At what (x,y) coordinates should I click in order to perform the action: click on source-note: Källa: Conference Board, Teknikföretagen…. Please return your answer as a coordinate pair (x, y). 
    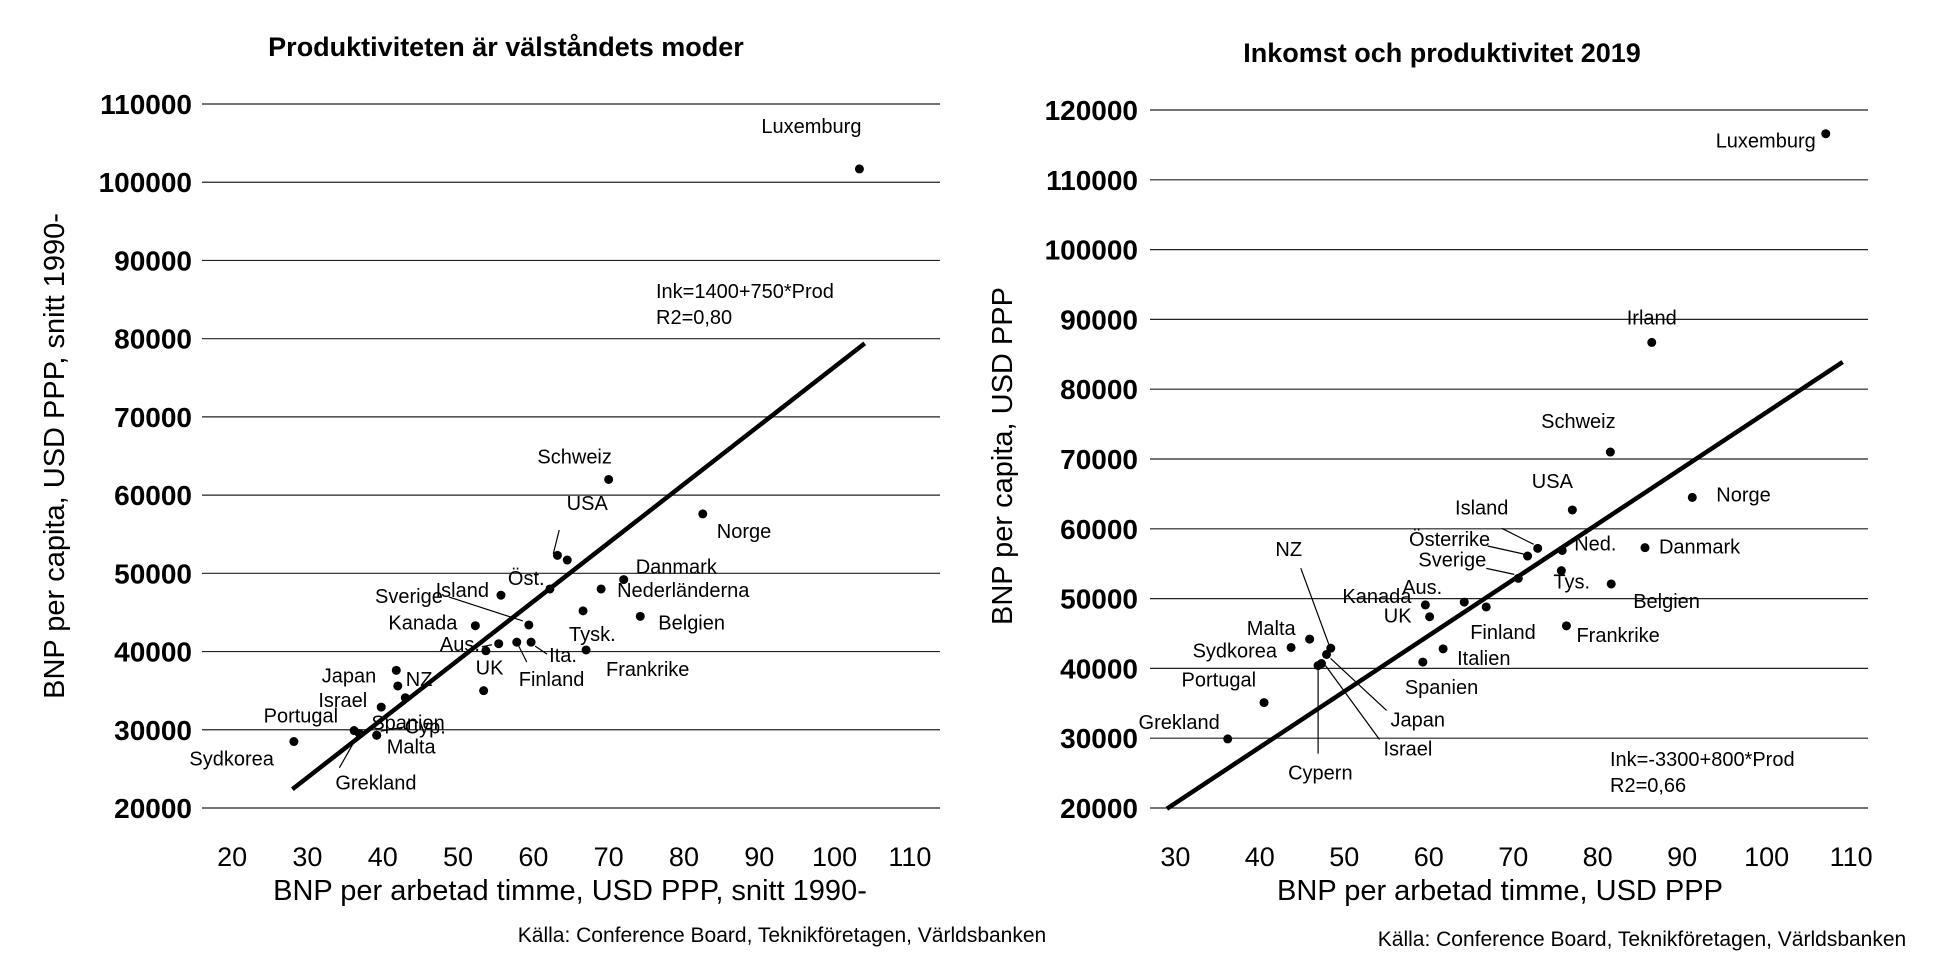
    Looking at the image, I should click on (1642, 939).